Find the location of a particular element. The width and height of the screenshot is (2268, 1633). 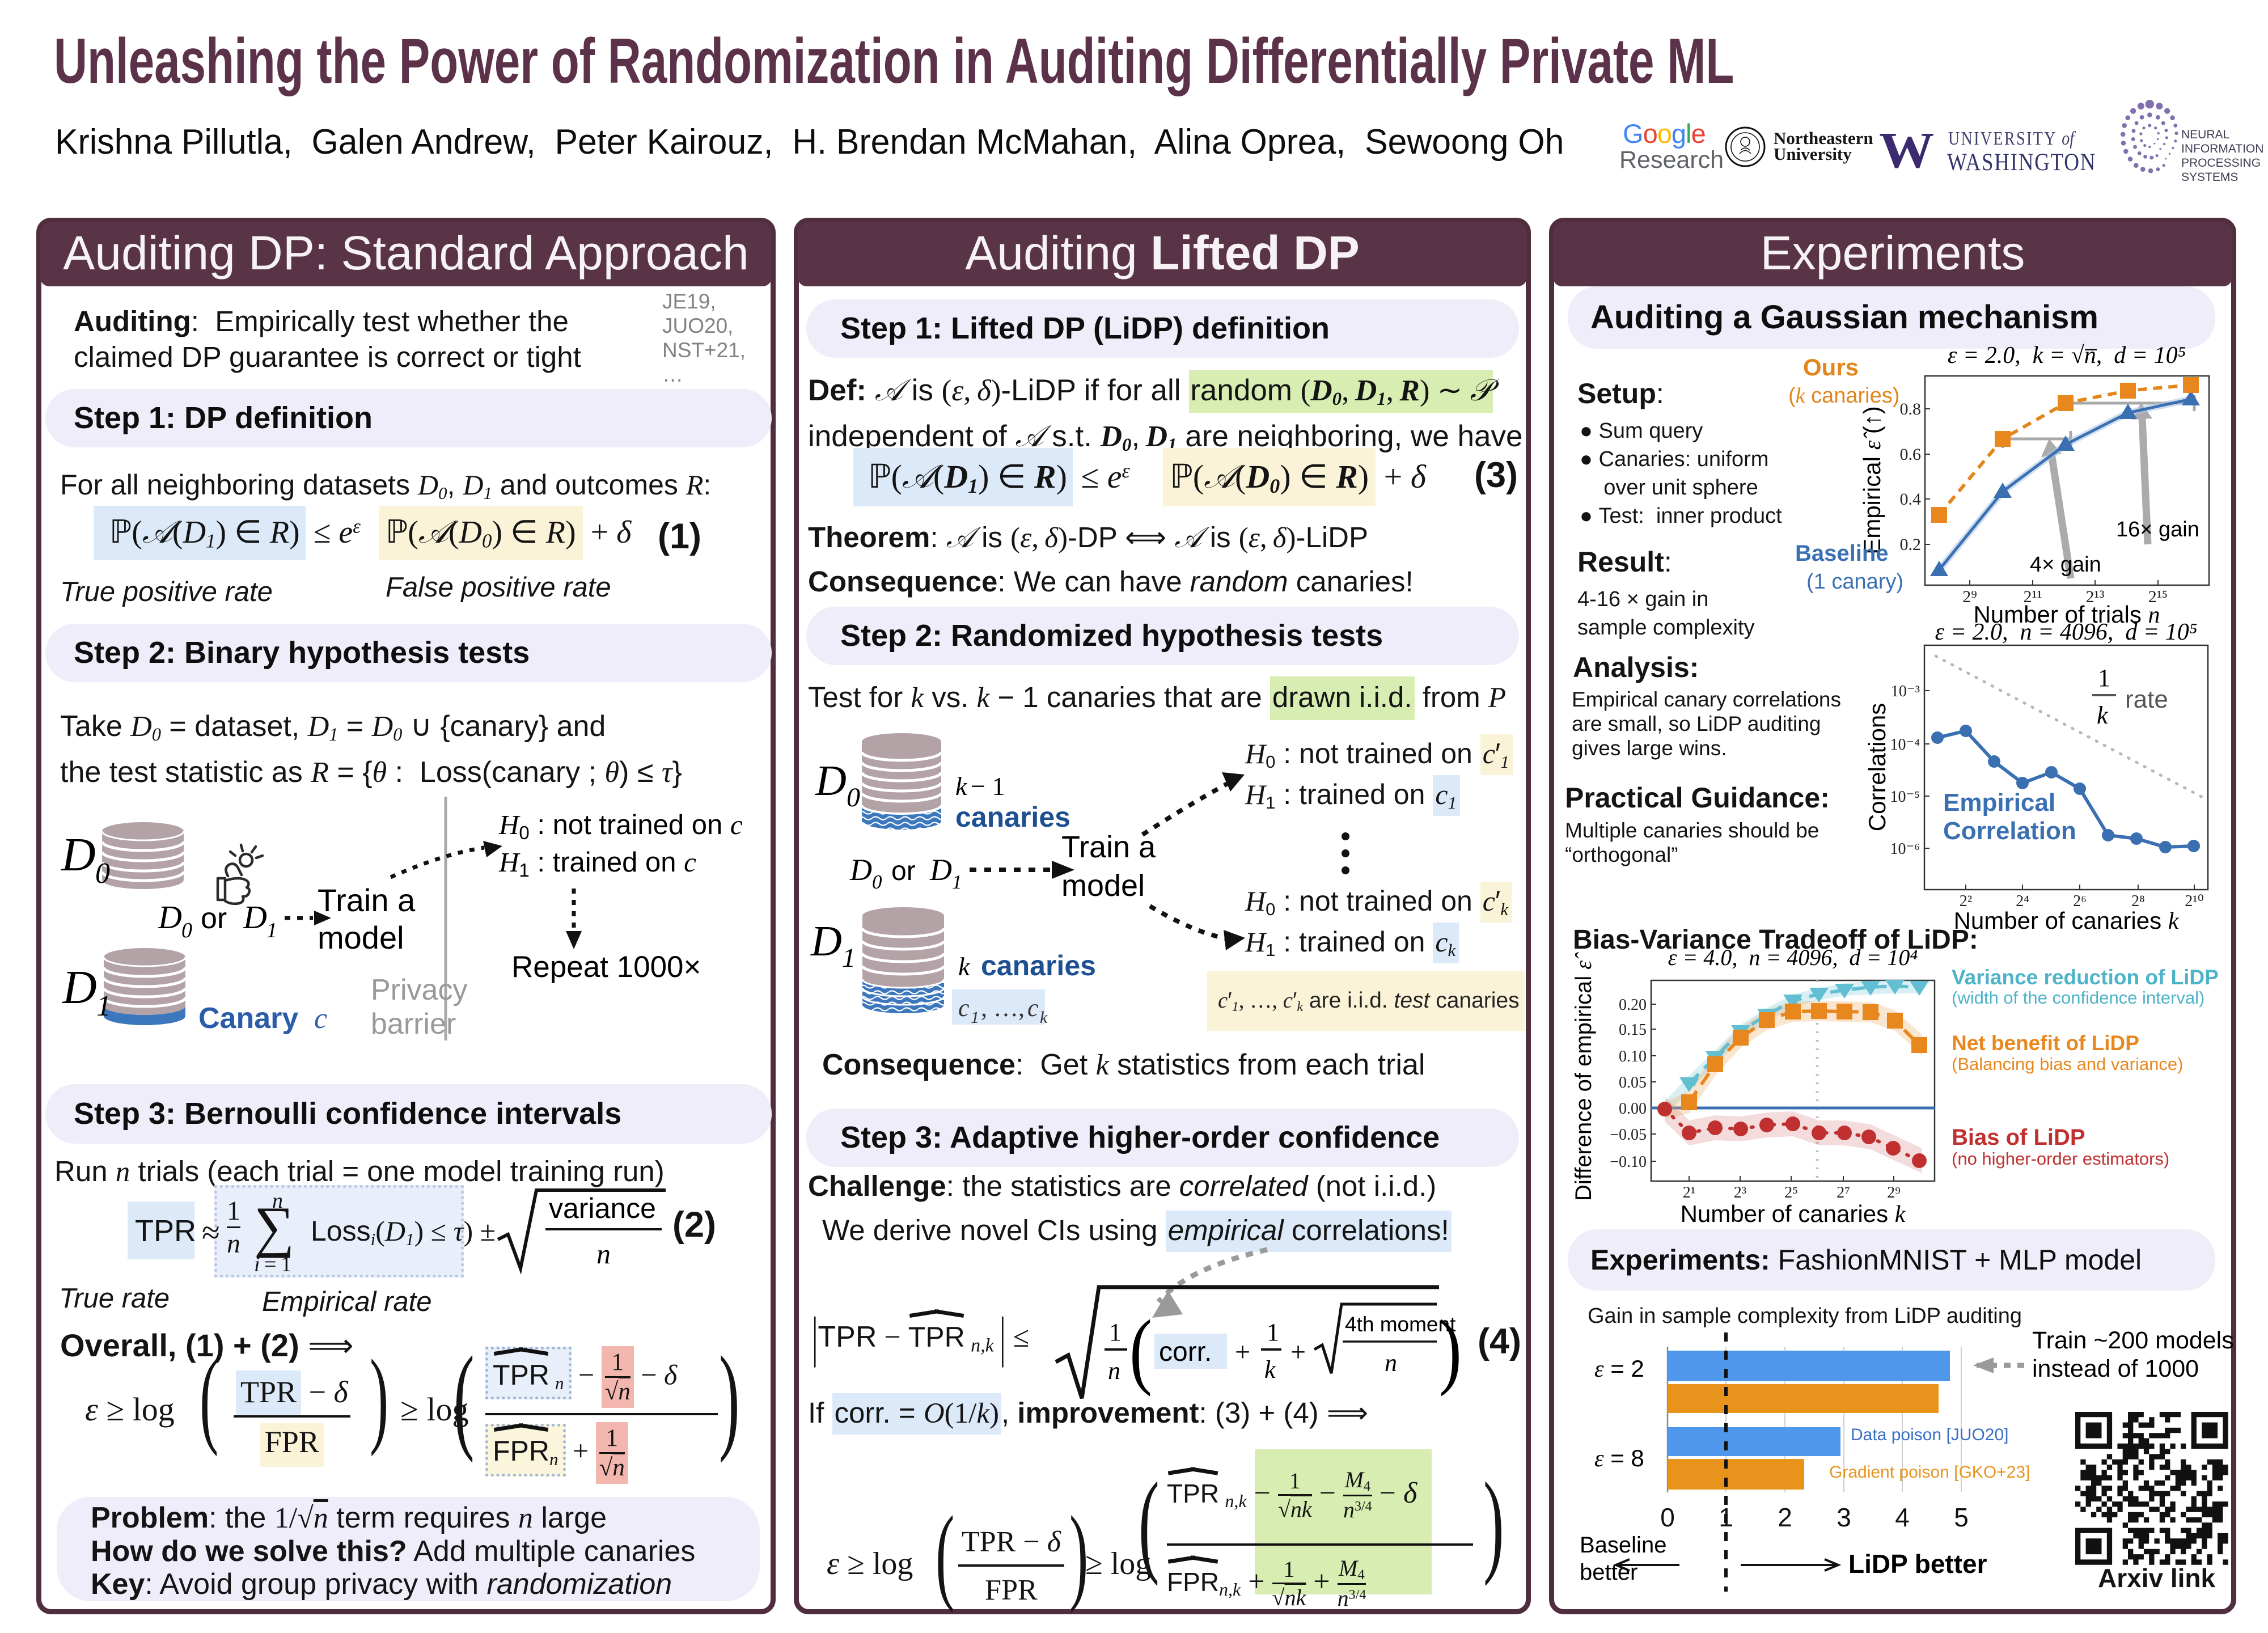

svg-text: Number of canaries k is located at coordinates (2067, 920).